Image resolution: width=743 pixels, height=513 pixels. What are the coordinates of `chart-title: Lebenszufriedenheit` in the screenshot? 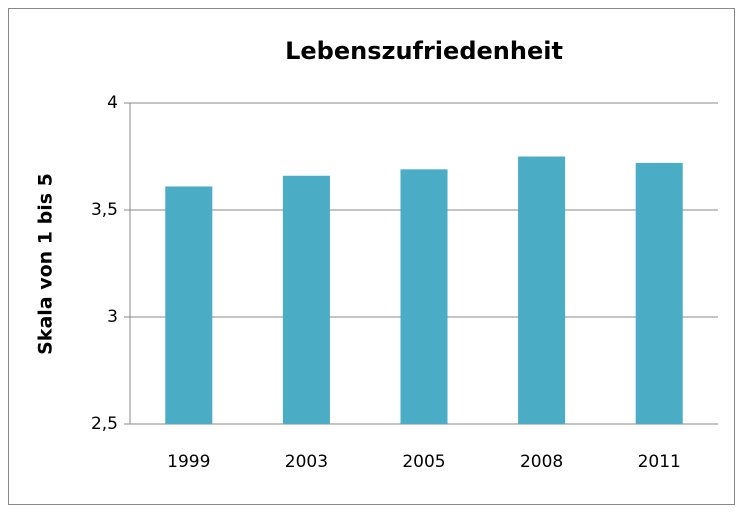 It's located at (424, 51).